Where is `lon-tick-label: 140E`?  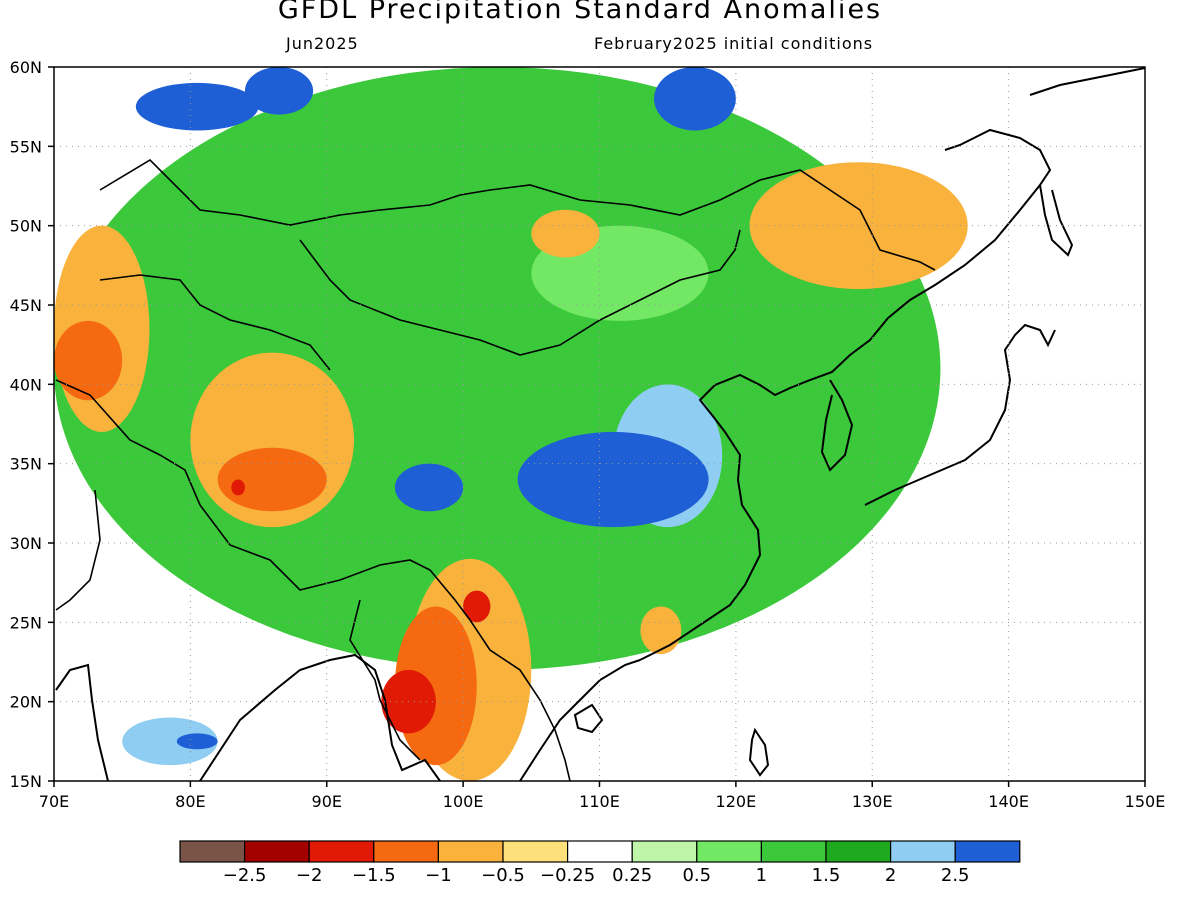
lon-tick-label: 140E is located at coordinates (1008, 801).